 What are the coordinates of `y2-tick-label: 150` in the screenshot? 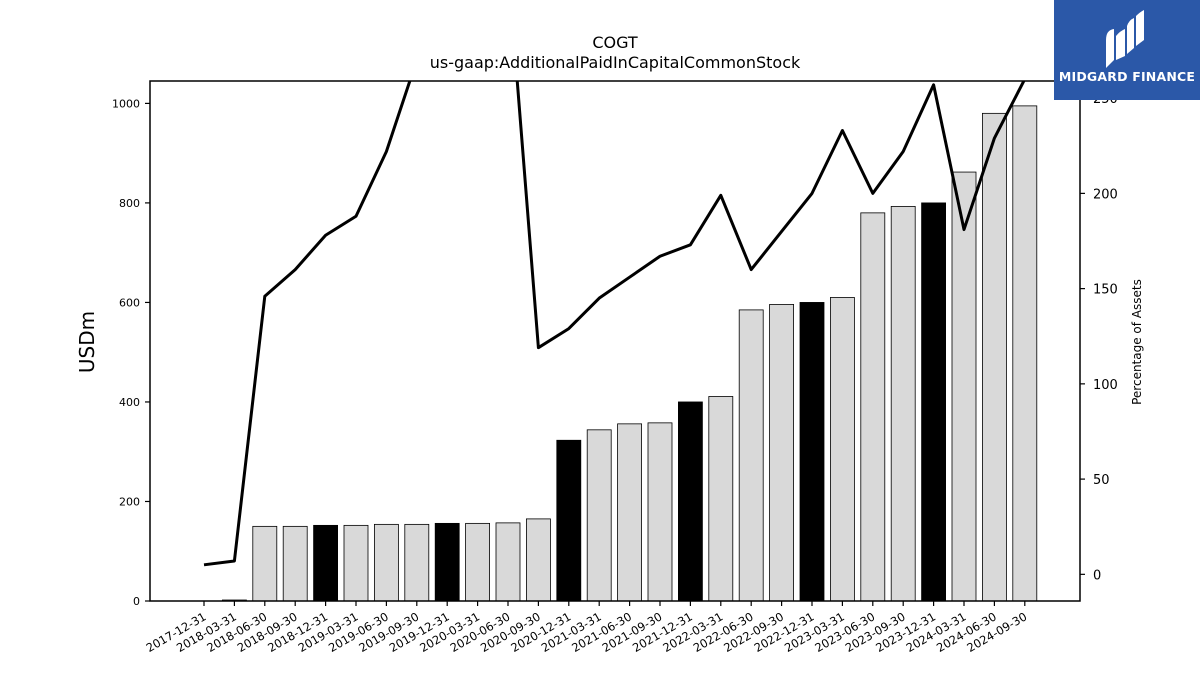 It's located at (1105, 290).